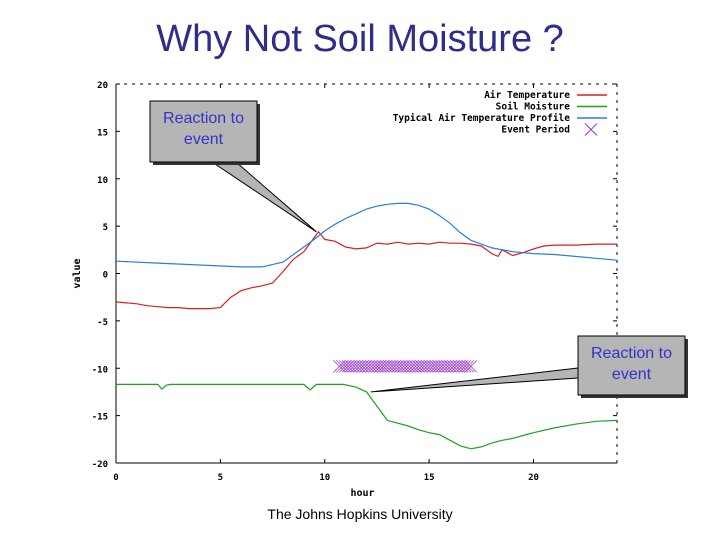 The width and height of the screenshot is (720, 540). Describe the element at coordinates (527, 95) in the screenshot. I see `legend-label: Air Temperature` at that location.